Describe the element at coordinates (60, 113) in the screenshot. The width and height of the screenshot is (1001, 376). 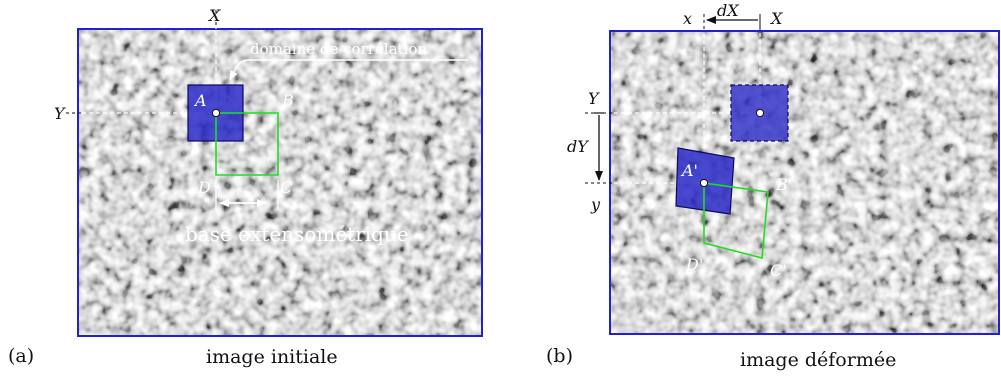
I see `axis-y-label: Y` at that location.